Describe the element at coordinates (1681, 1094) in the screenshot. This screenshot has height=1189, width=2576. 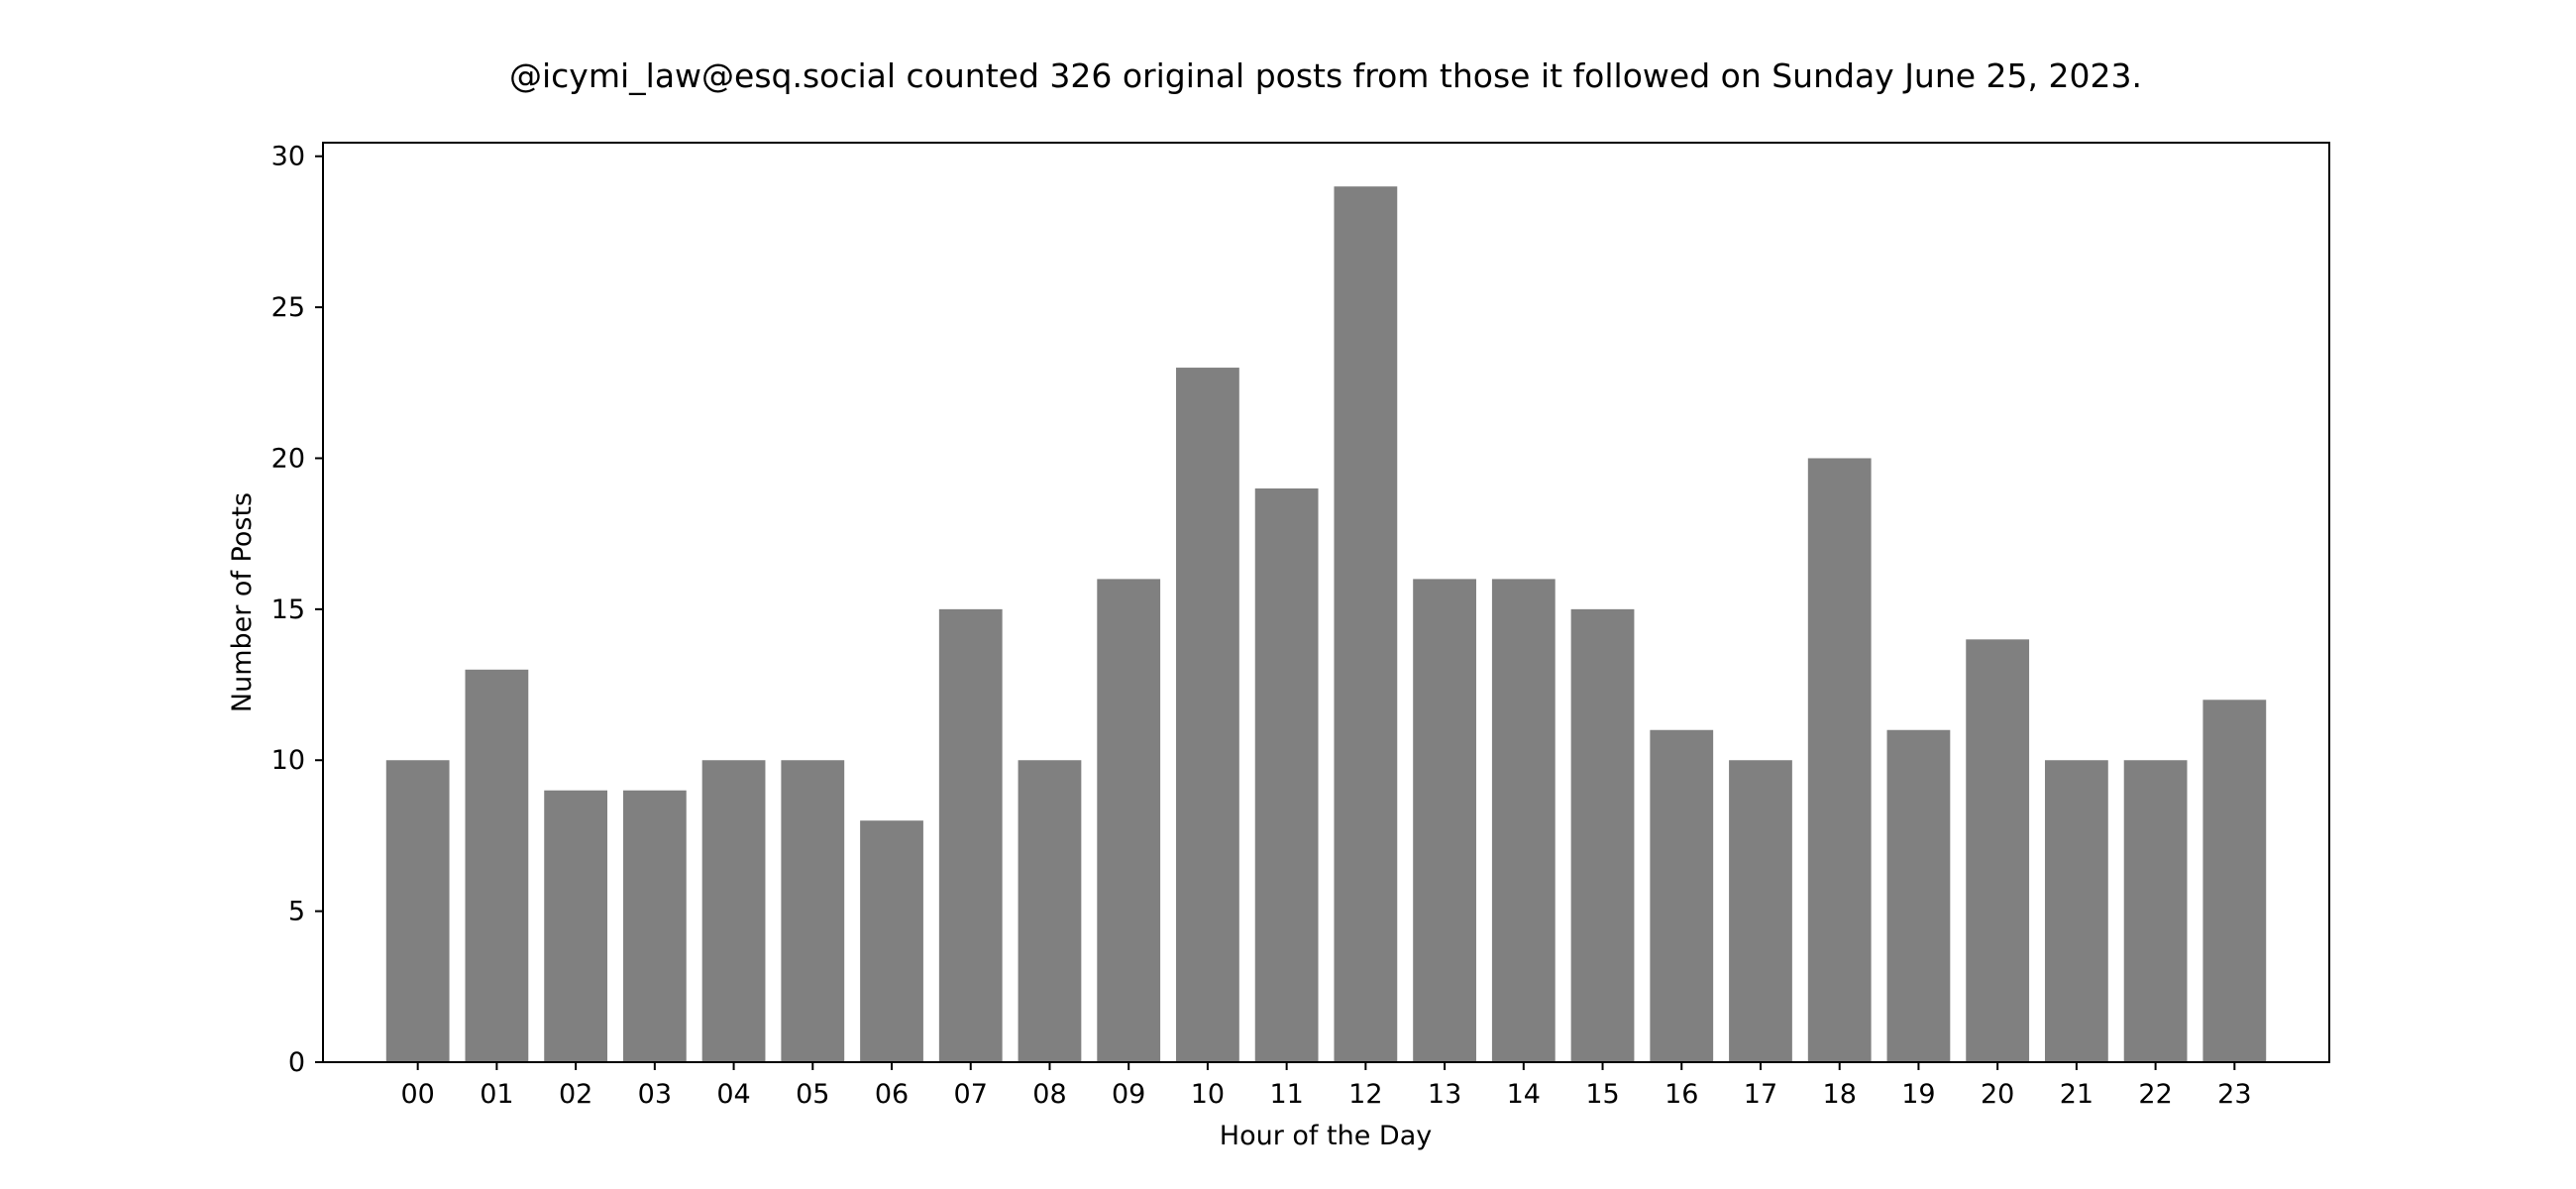
I see `x-tick-label: 16` at that location.